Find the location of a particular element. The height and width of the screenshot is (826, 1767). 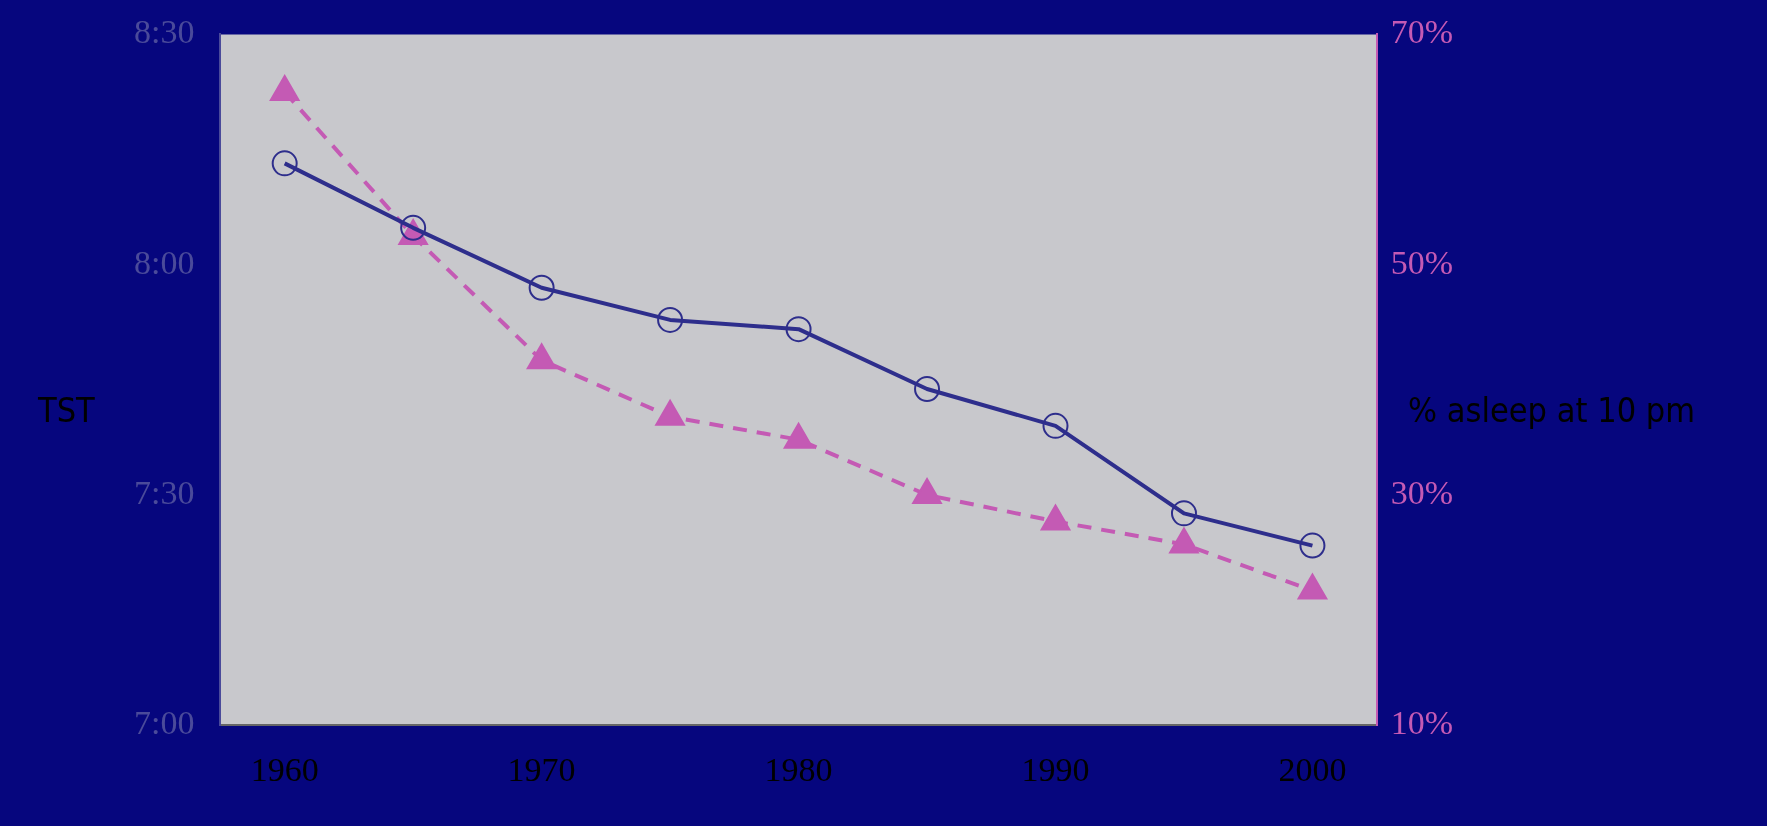

x-tick-label: 1990 is located at coordinates (1055, 769).